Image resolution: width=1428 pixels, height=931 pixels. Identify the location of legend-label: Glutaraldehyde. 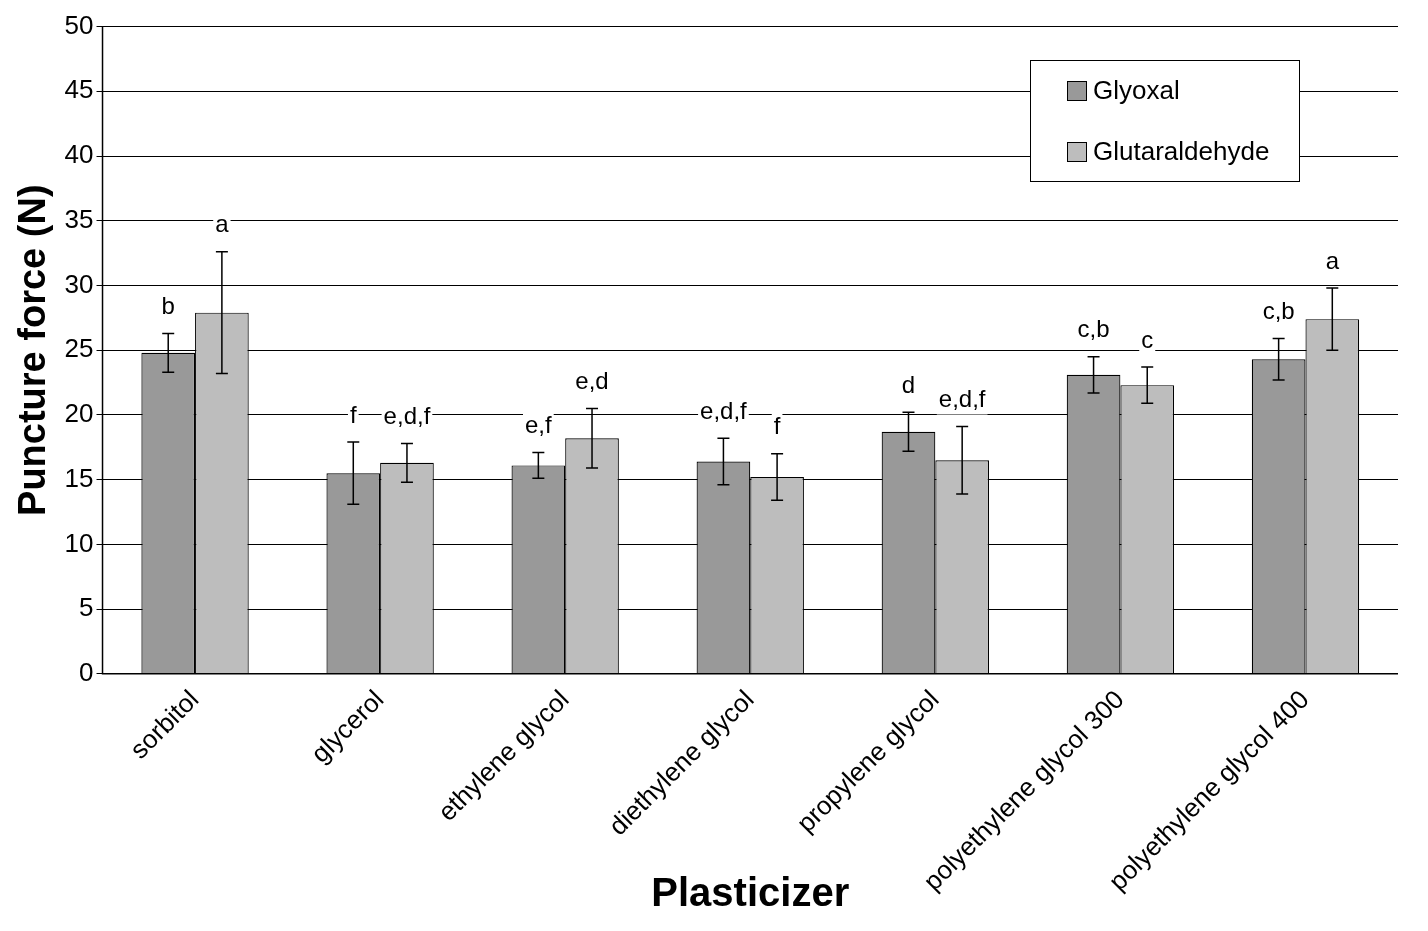
(1181, 151).